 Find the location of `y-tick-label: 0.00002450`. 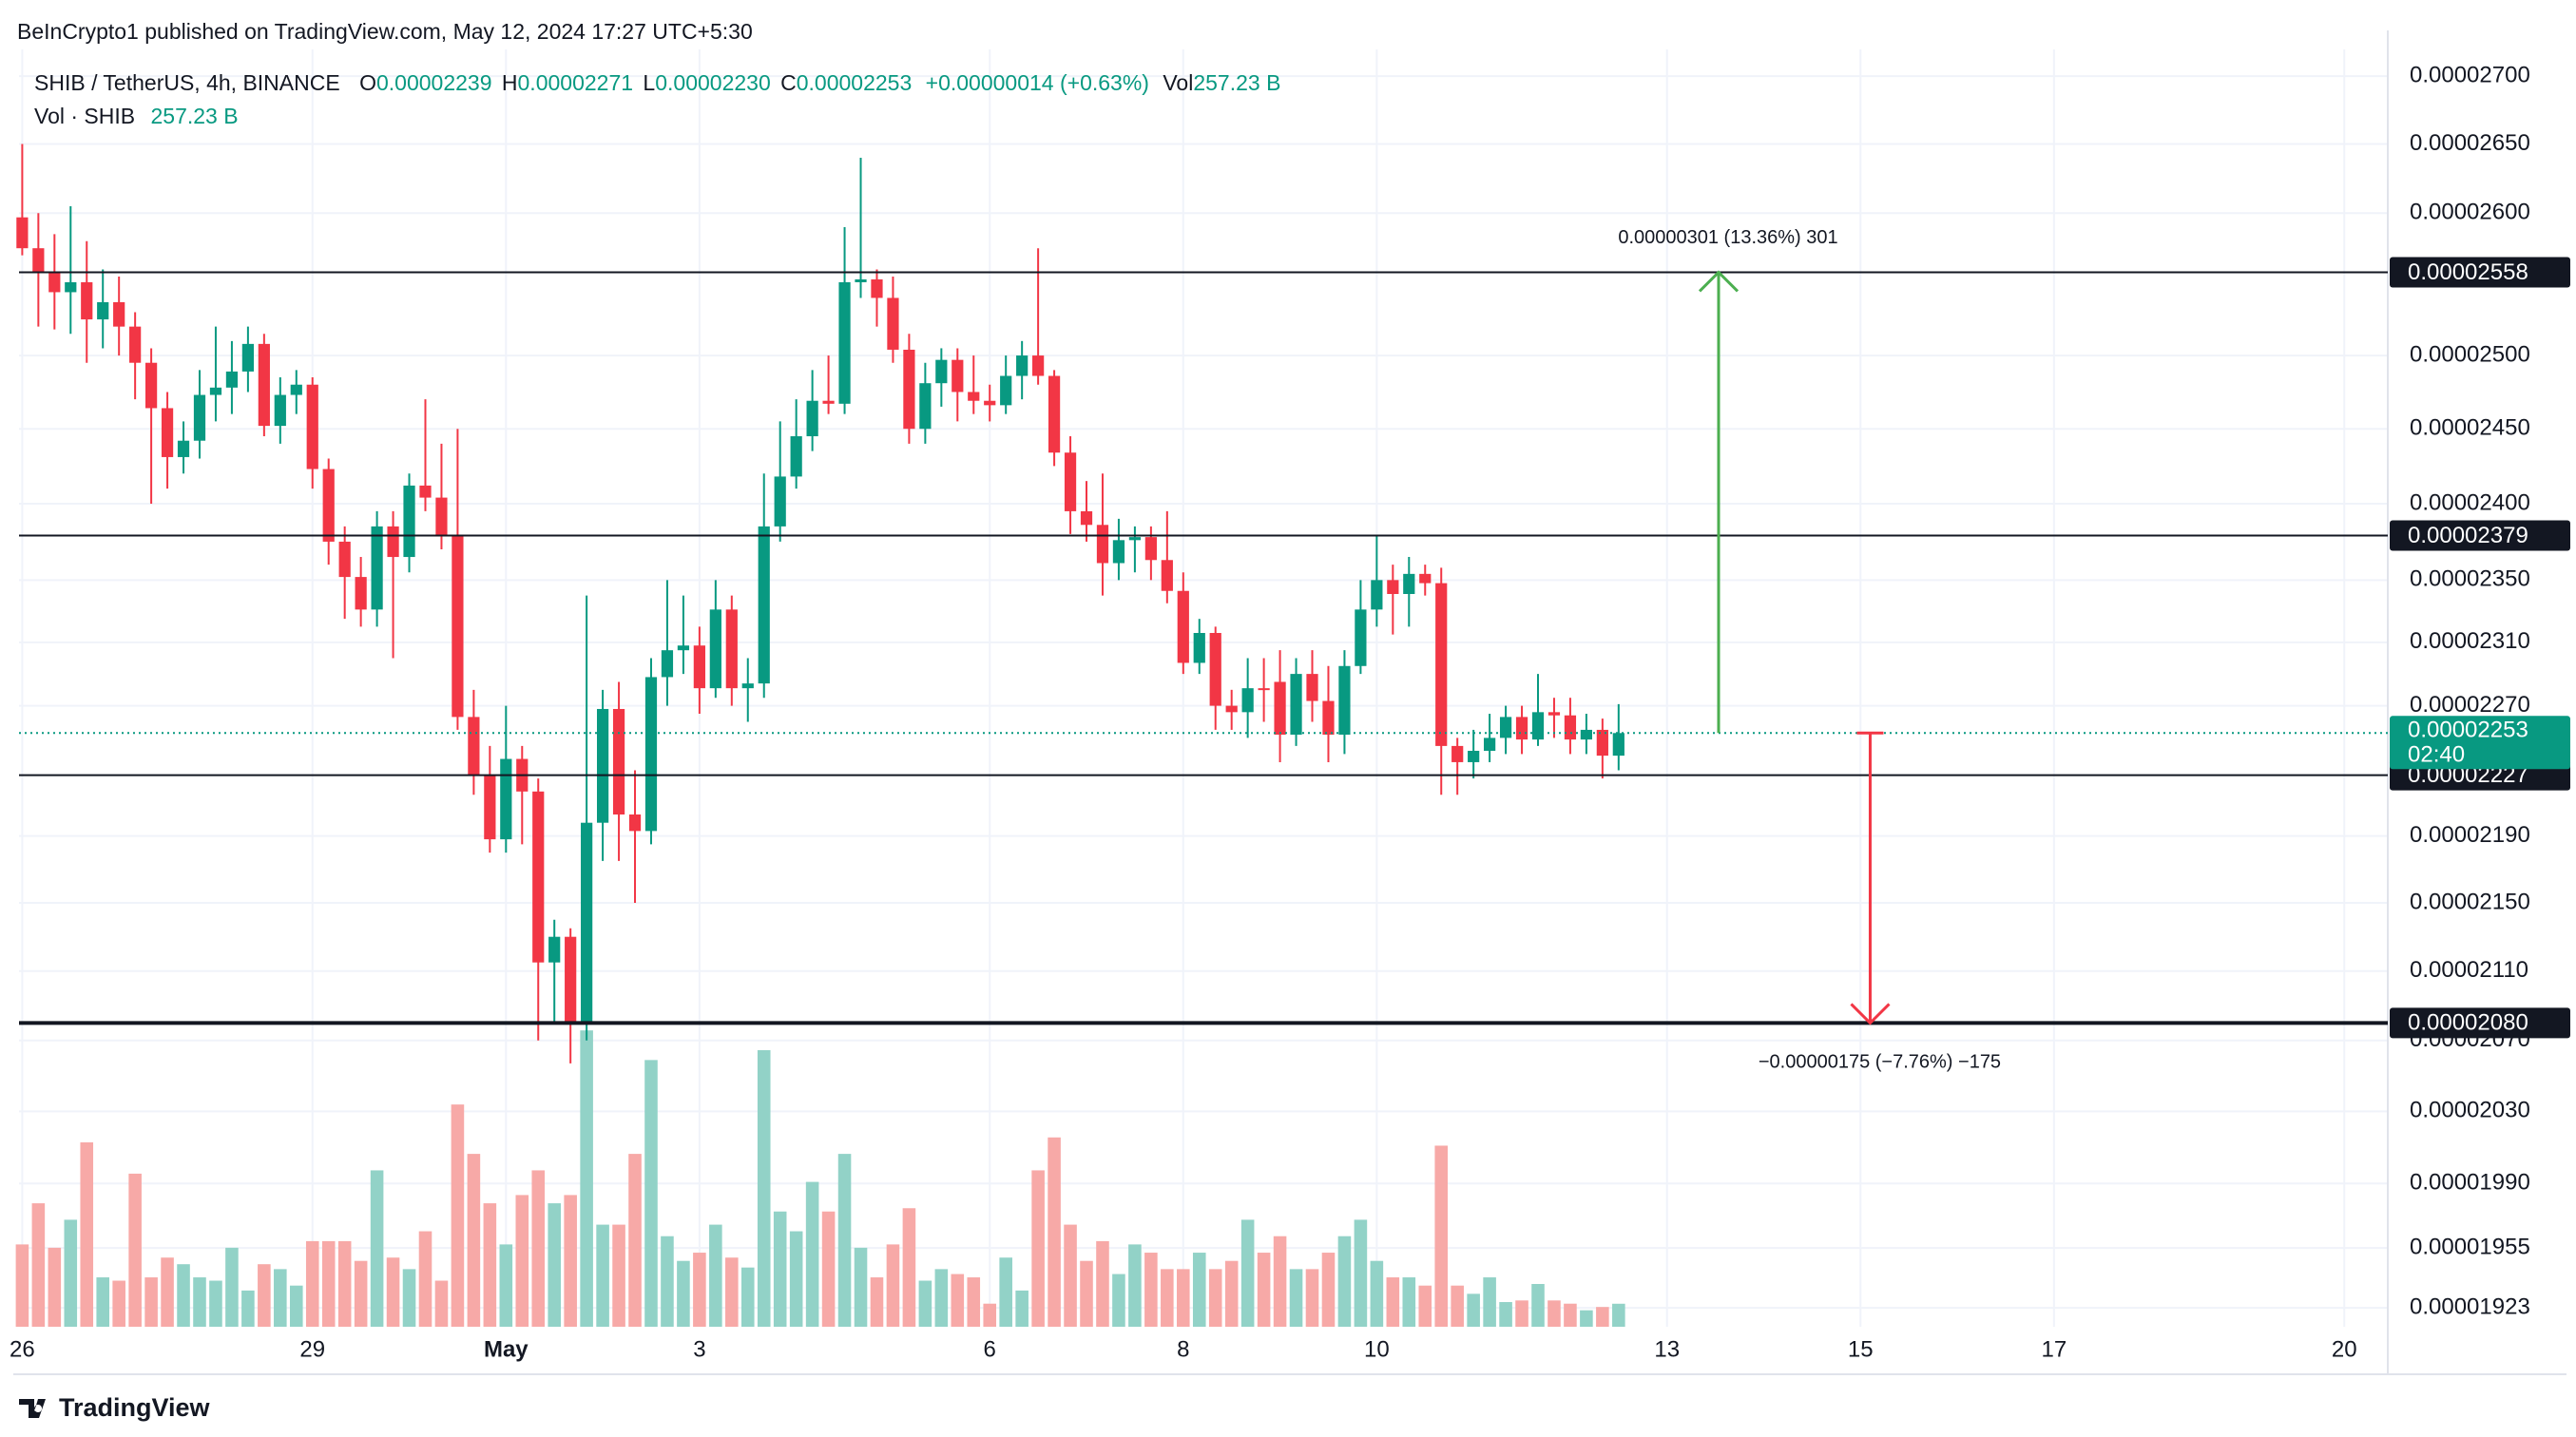

y-tick-label: 0.00002450 is located at coordinates (2470, 428).